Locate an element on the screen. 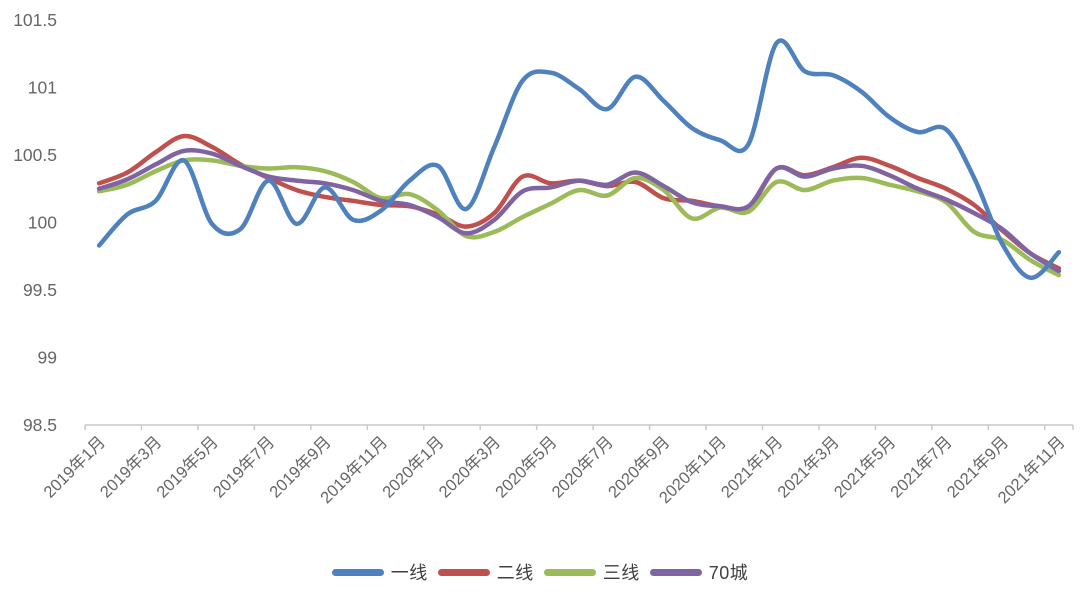  legend-label-tier1: 一线 is located at coordinates (409, 573).